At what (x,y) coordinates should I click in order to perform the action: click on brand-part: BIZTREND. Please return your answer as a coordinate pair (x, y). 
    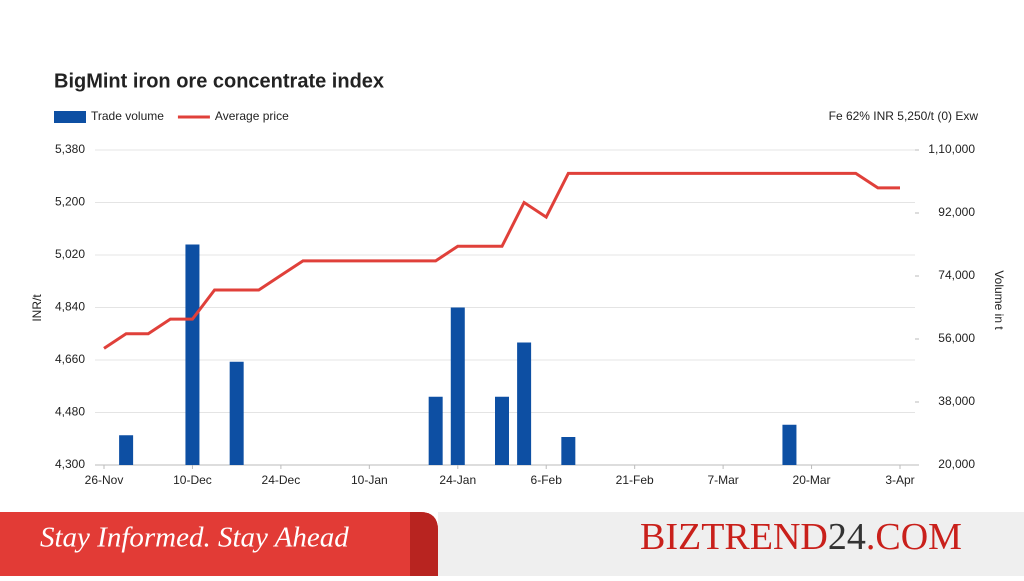
    Looking at the image, I should click on (734, 537).